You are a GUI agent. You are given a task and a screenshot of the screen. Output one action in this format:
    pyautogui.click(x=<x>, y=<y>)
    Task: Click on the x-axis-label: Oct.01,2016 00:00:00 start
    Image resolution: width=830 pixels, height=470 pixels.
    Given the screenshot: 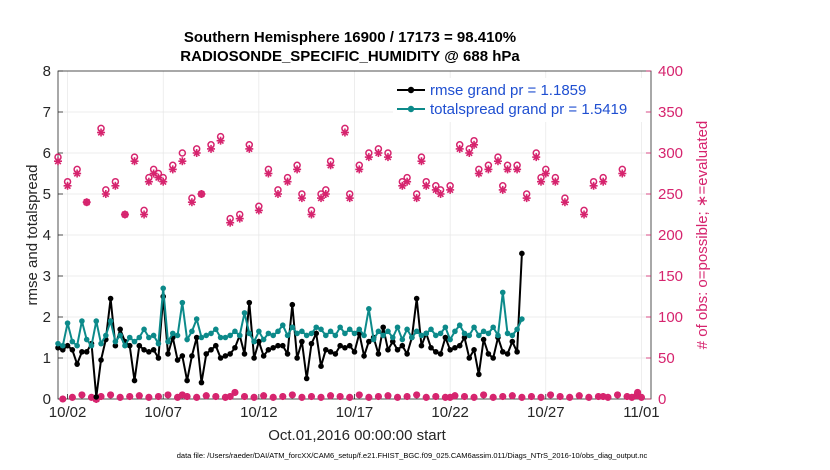 What is the action you would take?
    pyautogui.click(x=357, y=435)
    